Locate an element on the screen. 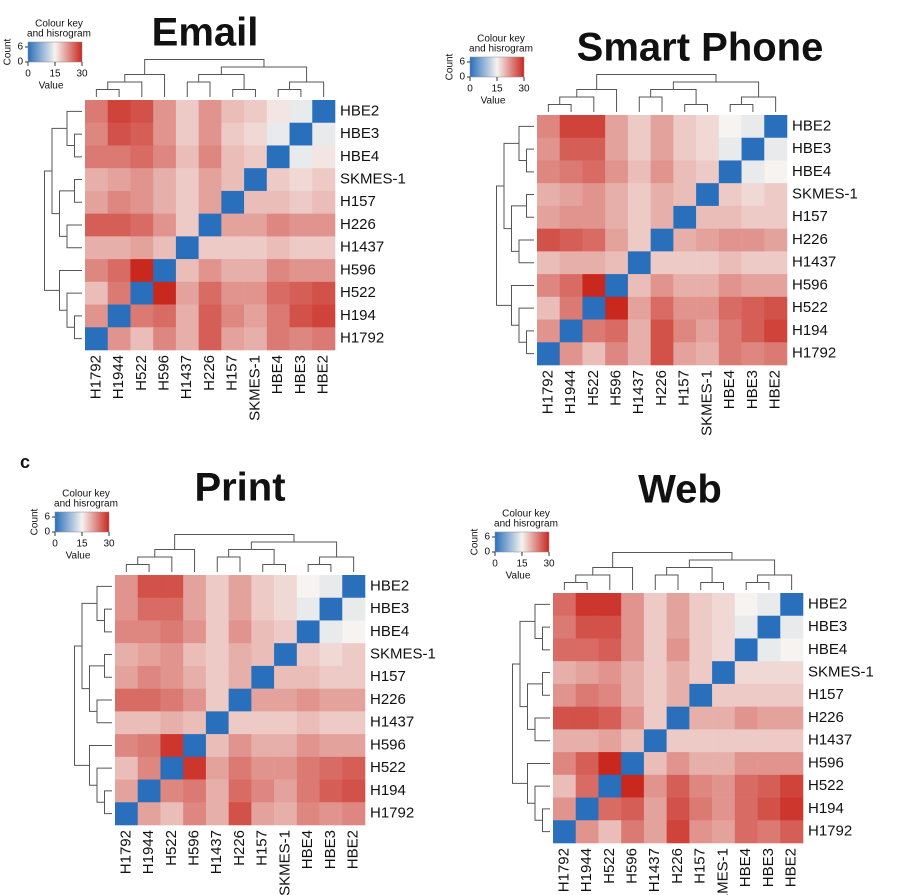 This screenshot has height=895, width=911. row-label: H1437 is located at coordinates (362, 247).